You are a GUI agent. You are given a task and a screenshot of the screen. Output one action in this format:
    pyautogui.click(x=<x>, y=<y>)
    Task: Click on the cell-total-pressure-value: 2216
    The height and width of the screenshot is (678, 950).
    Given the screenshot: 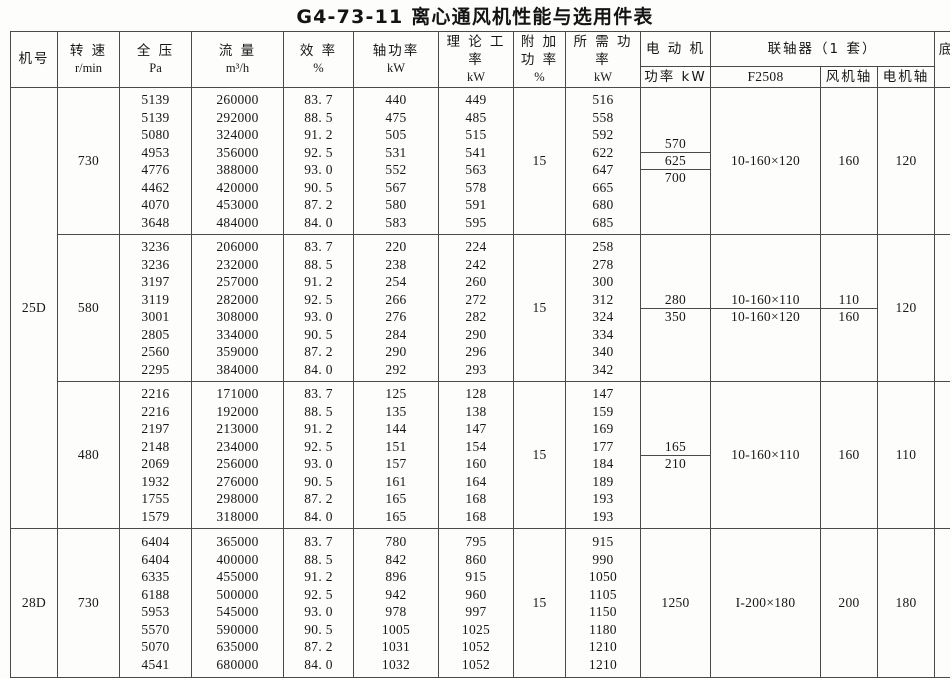 What is the action you would take?
    pyautogui.click(x=155, y=412)
    